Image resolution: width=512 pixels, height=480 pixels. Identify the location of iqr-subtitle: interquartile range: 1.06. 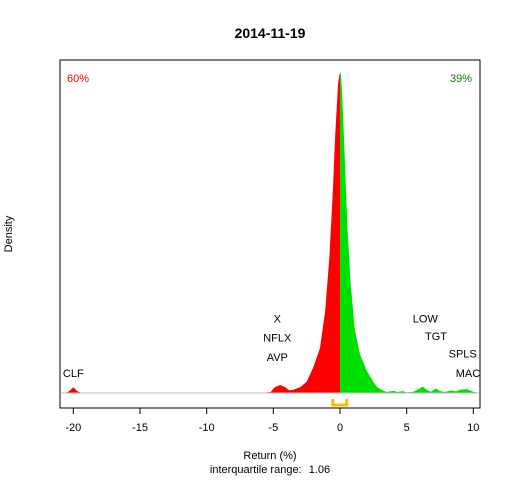
(270, 470).